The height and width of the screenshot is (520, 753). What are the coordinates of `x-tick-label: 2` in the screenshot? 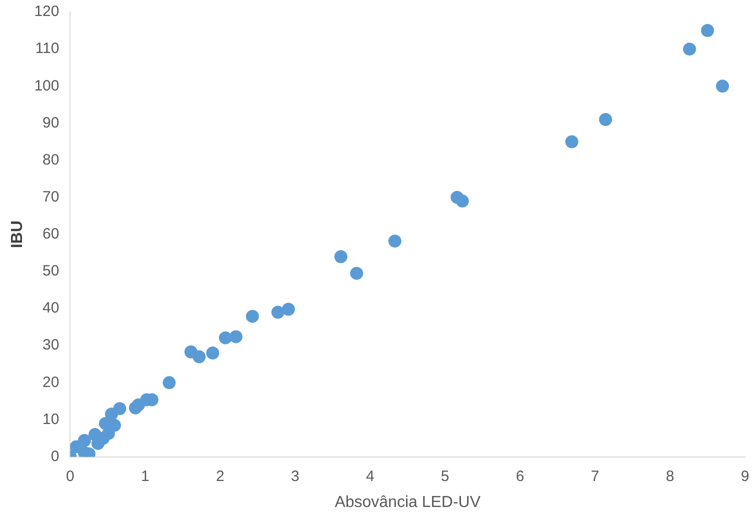 It's located at (220, 476).